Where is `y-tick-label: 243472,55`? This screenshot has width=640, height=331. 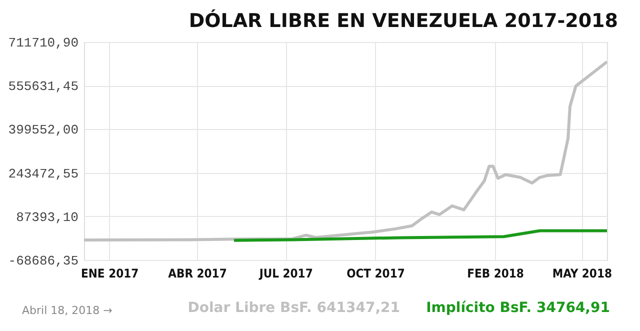
y-tick-label: 243472,55 is located at coordinates (43, 174).